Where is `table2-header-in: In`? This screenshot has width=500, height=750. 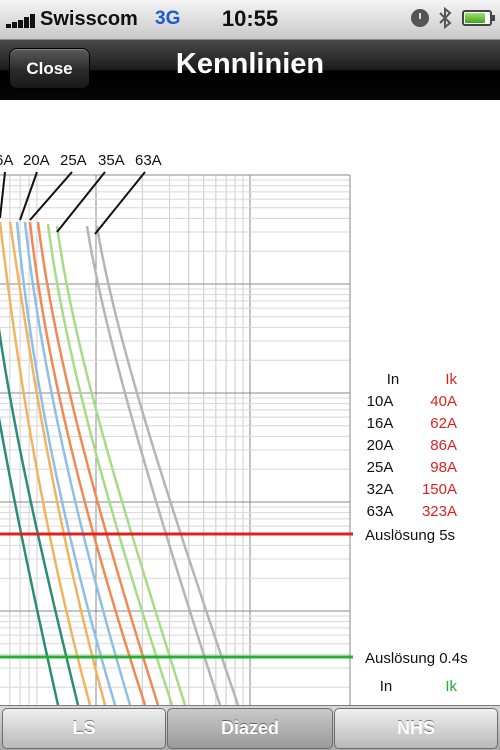
table2-header-in: In is located at coordinates (386, 686).